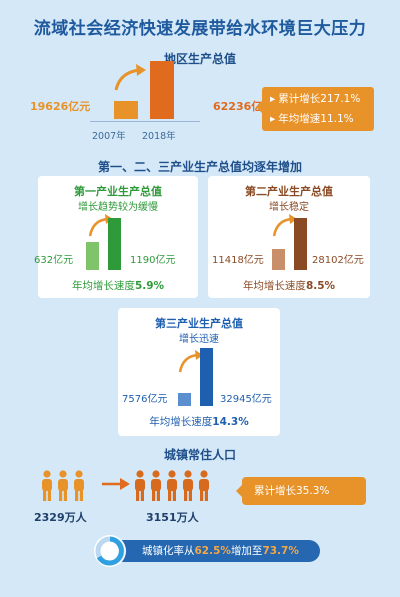 This screenshot has width=400, height=597. What do you see at coordinates (60, 106) in the screenshot?
I see `gdp-left-value: 19626亿元` at bounding box center [60, 106].